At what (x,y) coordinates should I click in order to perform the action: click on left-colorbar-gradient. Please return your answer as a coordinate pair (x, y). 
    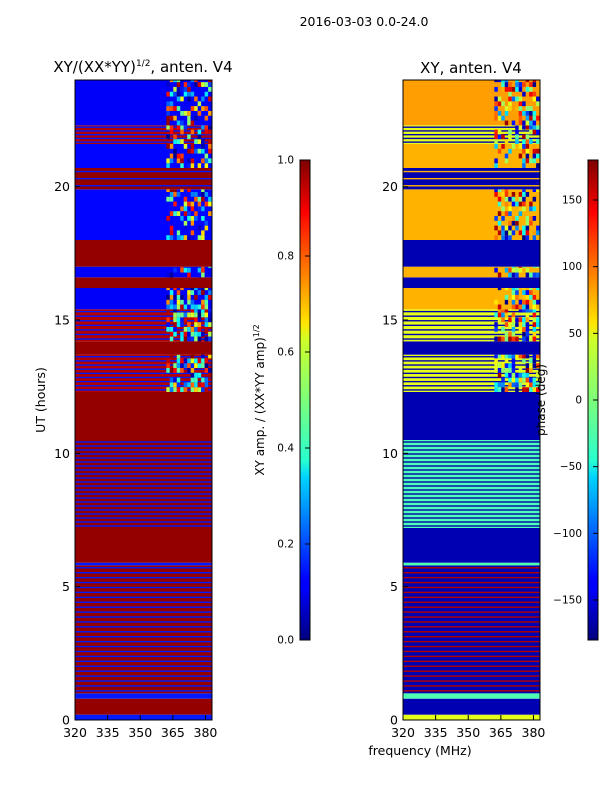
    Looking at the image, I should click on (305, 400).